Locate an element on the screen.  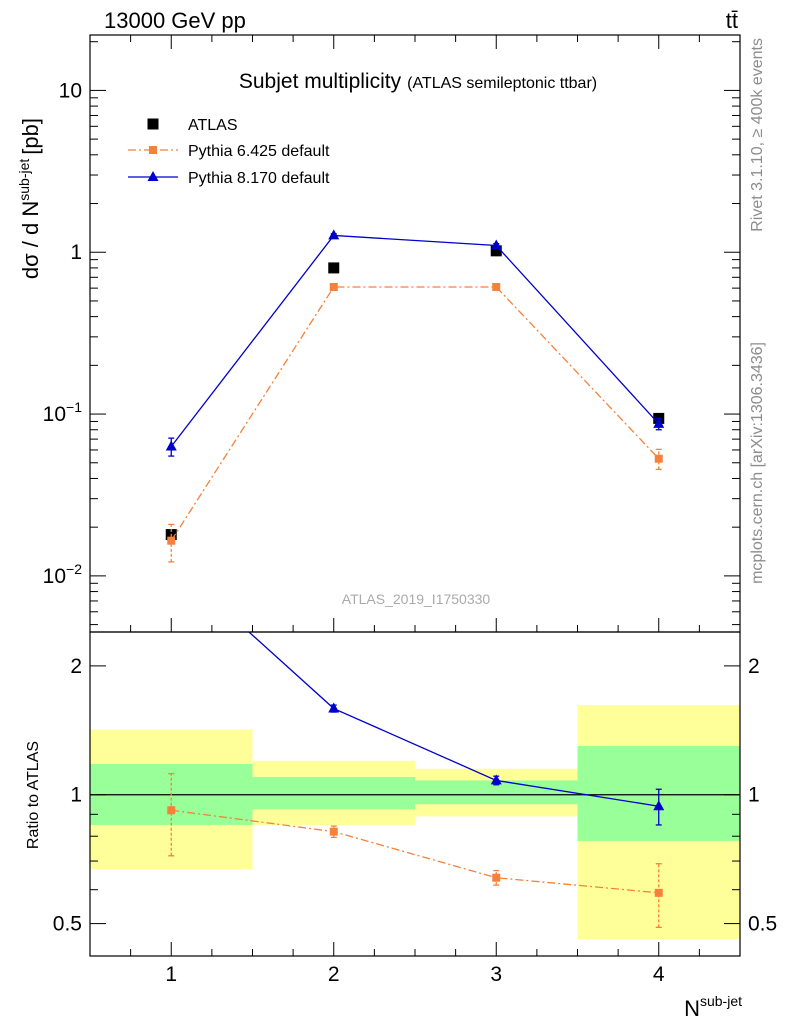
legend-label: ATLAS is located at coordinates (213, 125).